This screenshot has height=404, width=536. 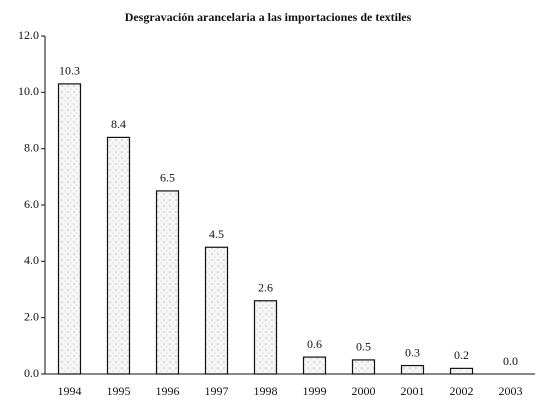 I want to click on value-label: 4.5, so click(x=216, y=234).